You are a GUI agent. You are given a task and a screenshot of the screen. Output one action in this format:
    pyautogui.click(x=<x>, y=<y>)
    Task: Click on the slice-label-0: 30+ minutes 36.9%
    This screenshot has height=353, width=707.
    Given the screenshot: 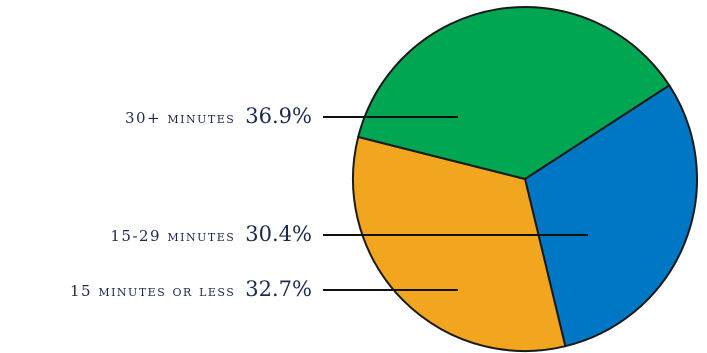 What is the action you would take?
    pyautogui.click(x=218, y=116)
    